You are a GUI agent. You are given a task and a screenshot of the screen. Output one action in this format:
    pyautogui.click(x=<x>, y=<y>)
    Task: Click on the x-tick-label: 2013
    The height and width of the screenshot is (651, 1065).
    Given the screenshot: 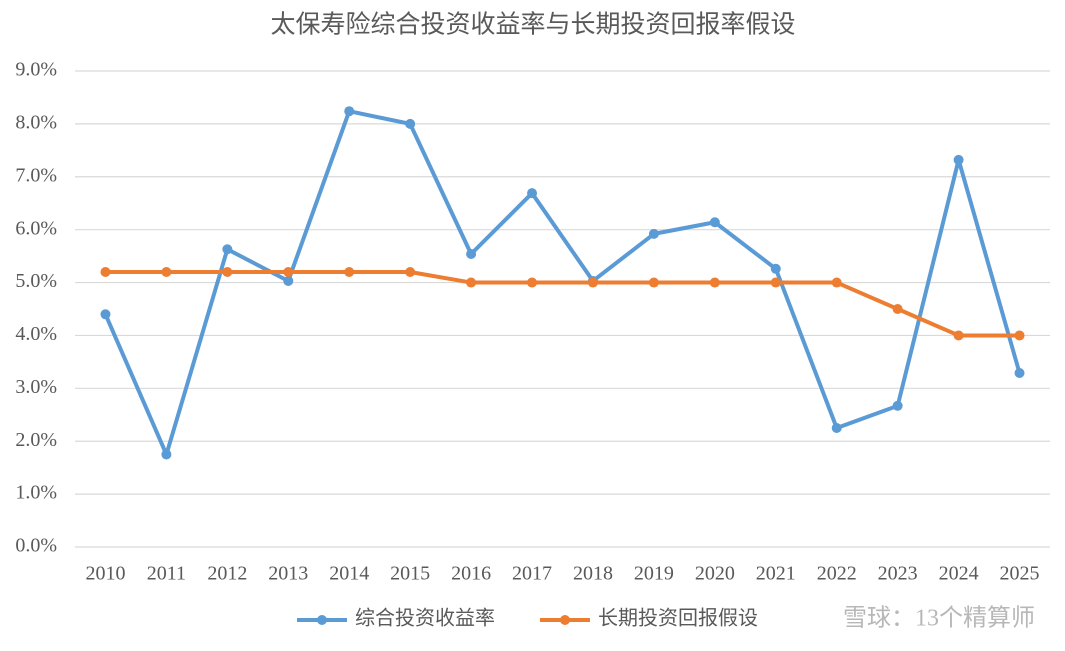 What is the action you would take?
    pyautogui.click(x=288, y=574)
    